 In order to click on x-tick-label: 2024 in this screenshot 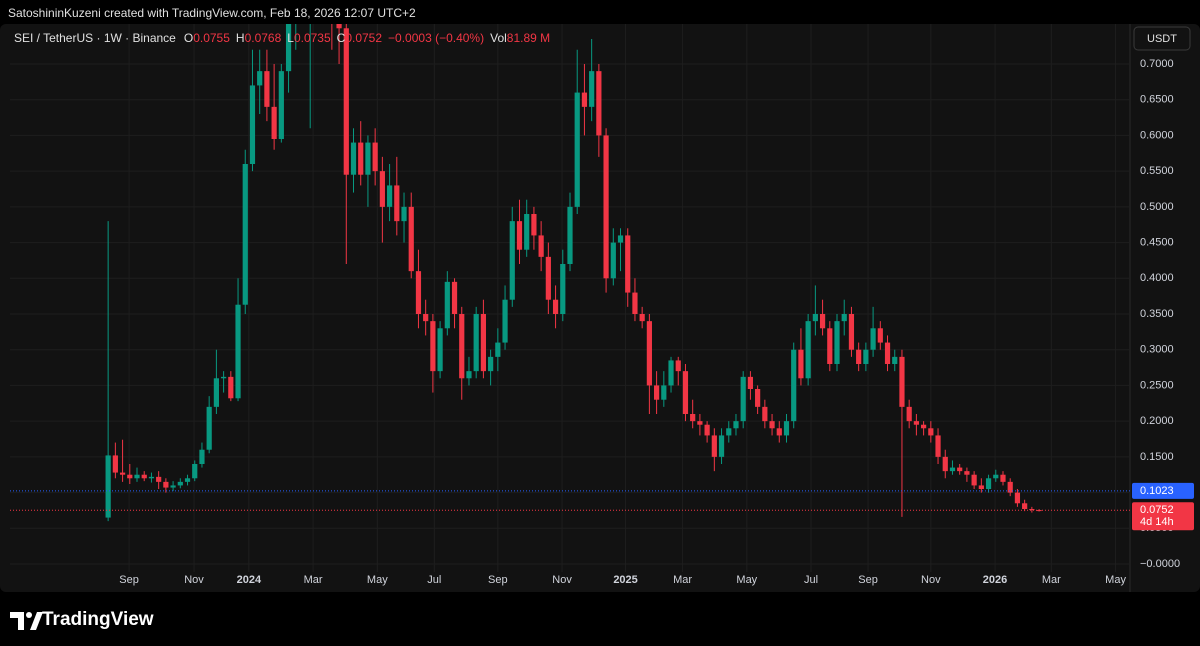, I will do `click(249, 580)`.